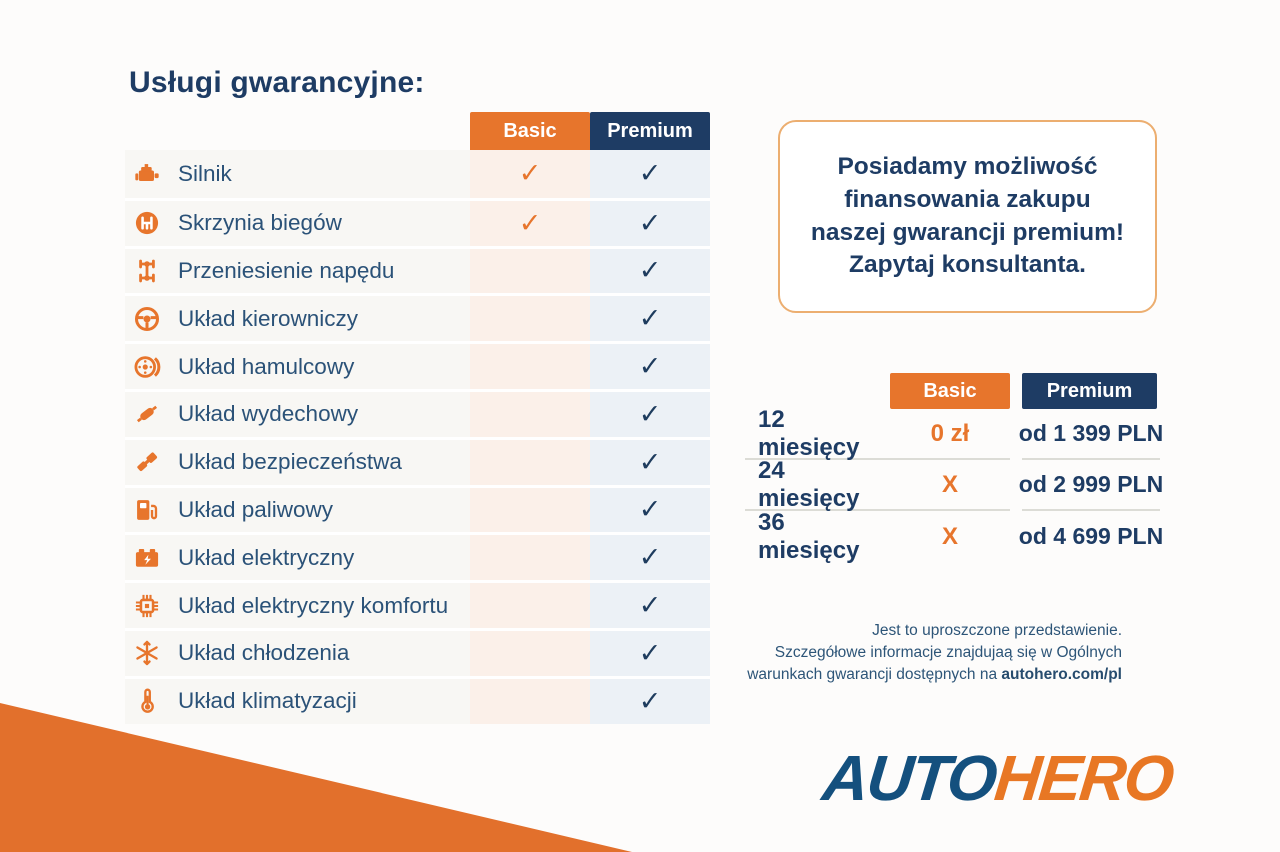 This screenshot has width=1280, height=852. I want to click on feature-row: Układ bezpieczeństwa ✓, so click(417, 460).